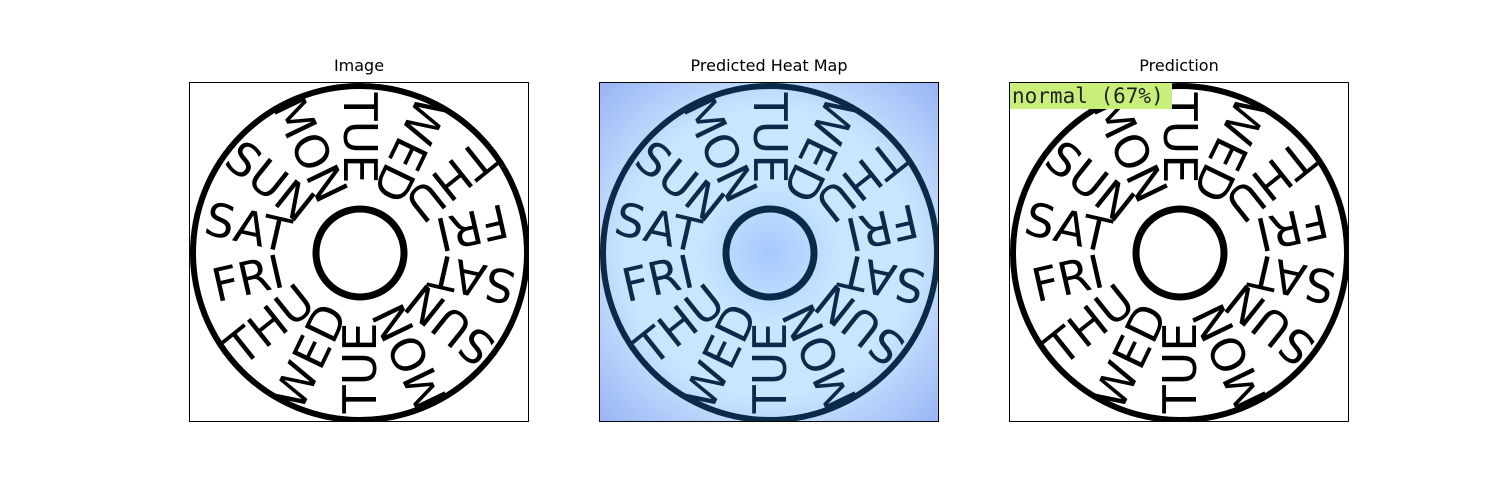 The height and width of the screenshot is (500, 1500). What do you see at coordinates (359, 65) in the screenshot?
I see `panel-title: Image` at bounding box center [359, 65].